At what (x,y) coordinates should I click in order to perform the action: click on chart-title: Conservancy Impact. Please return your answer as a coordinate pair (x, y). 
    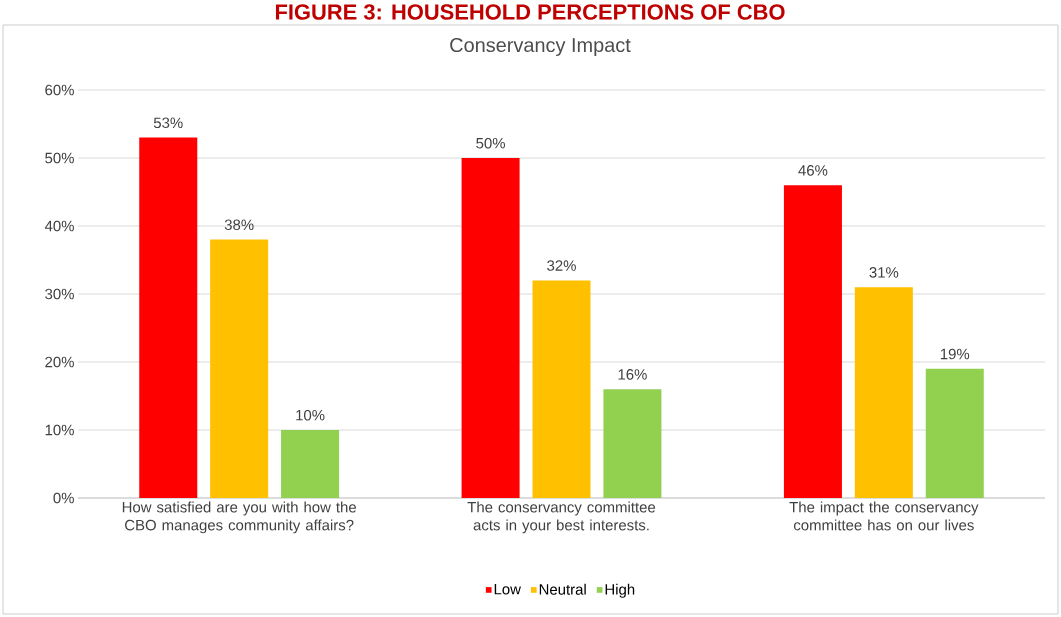
    Looking at the image, I should click on (540, 47).